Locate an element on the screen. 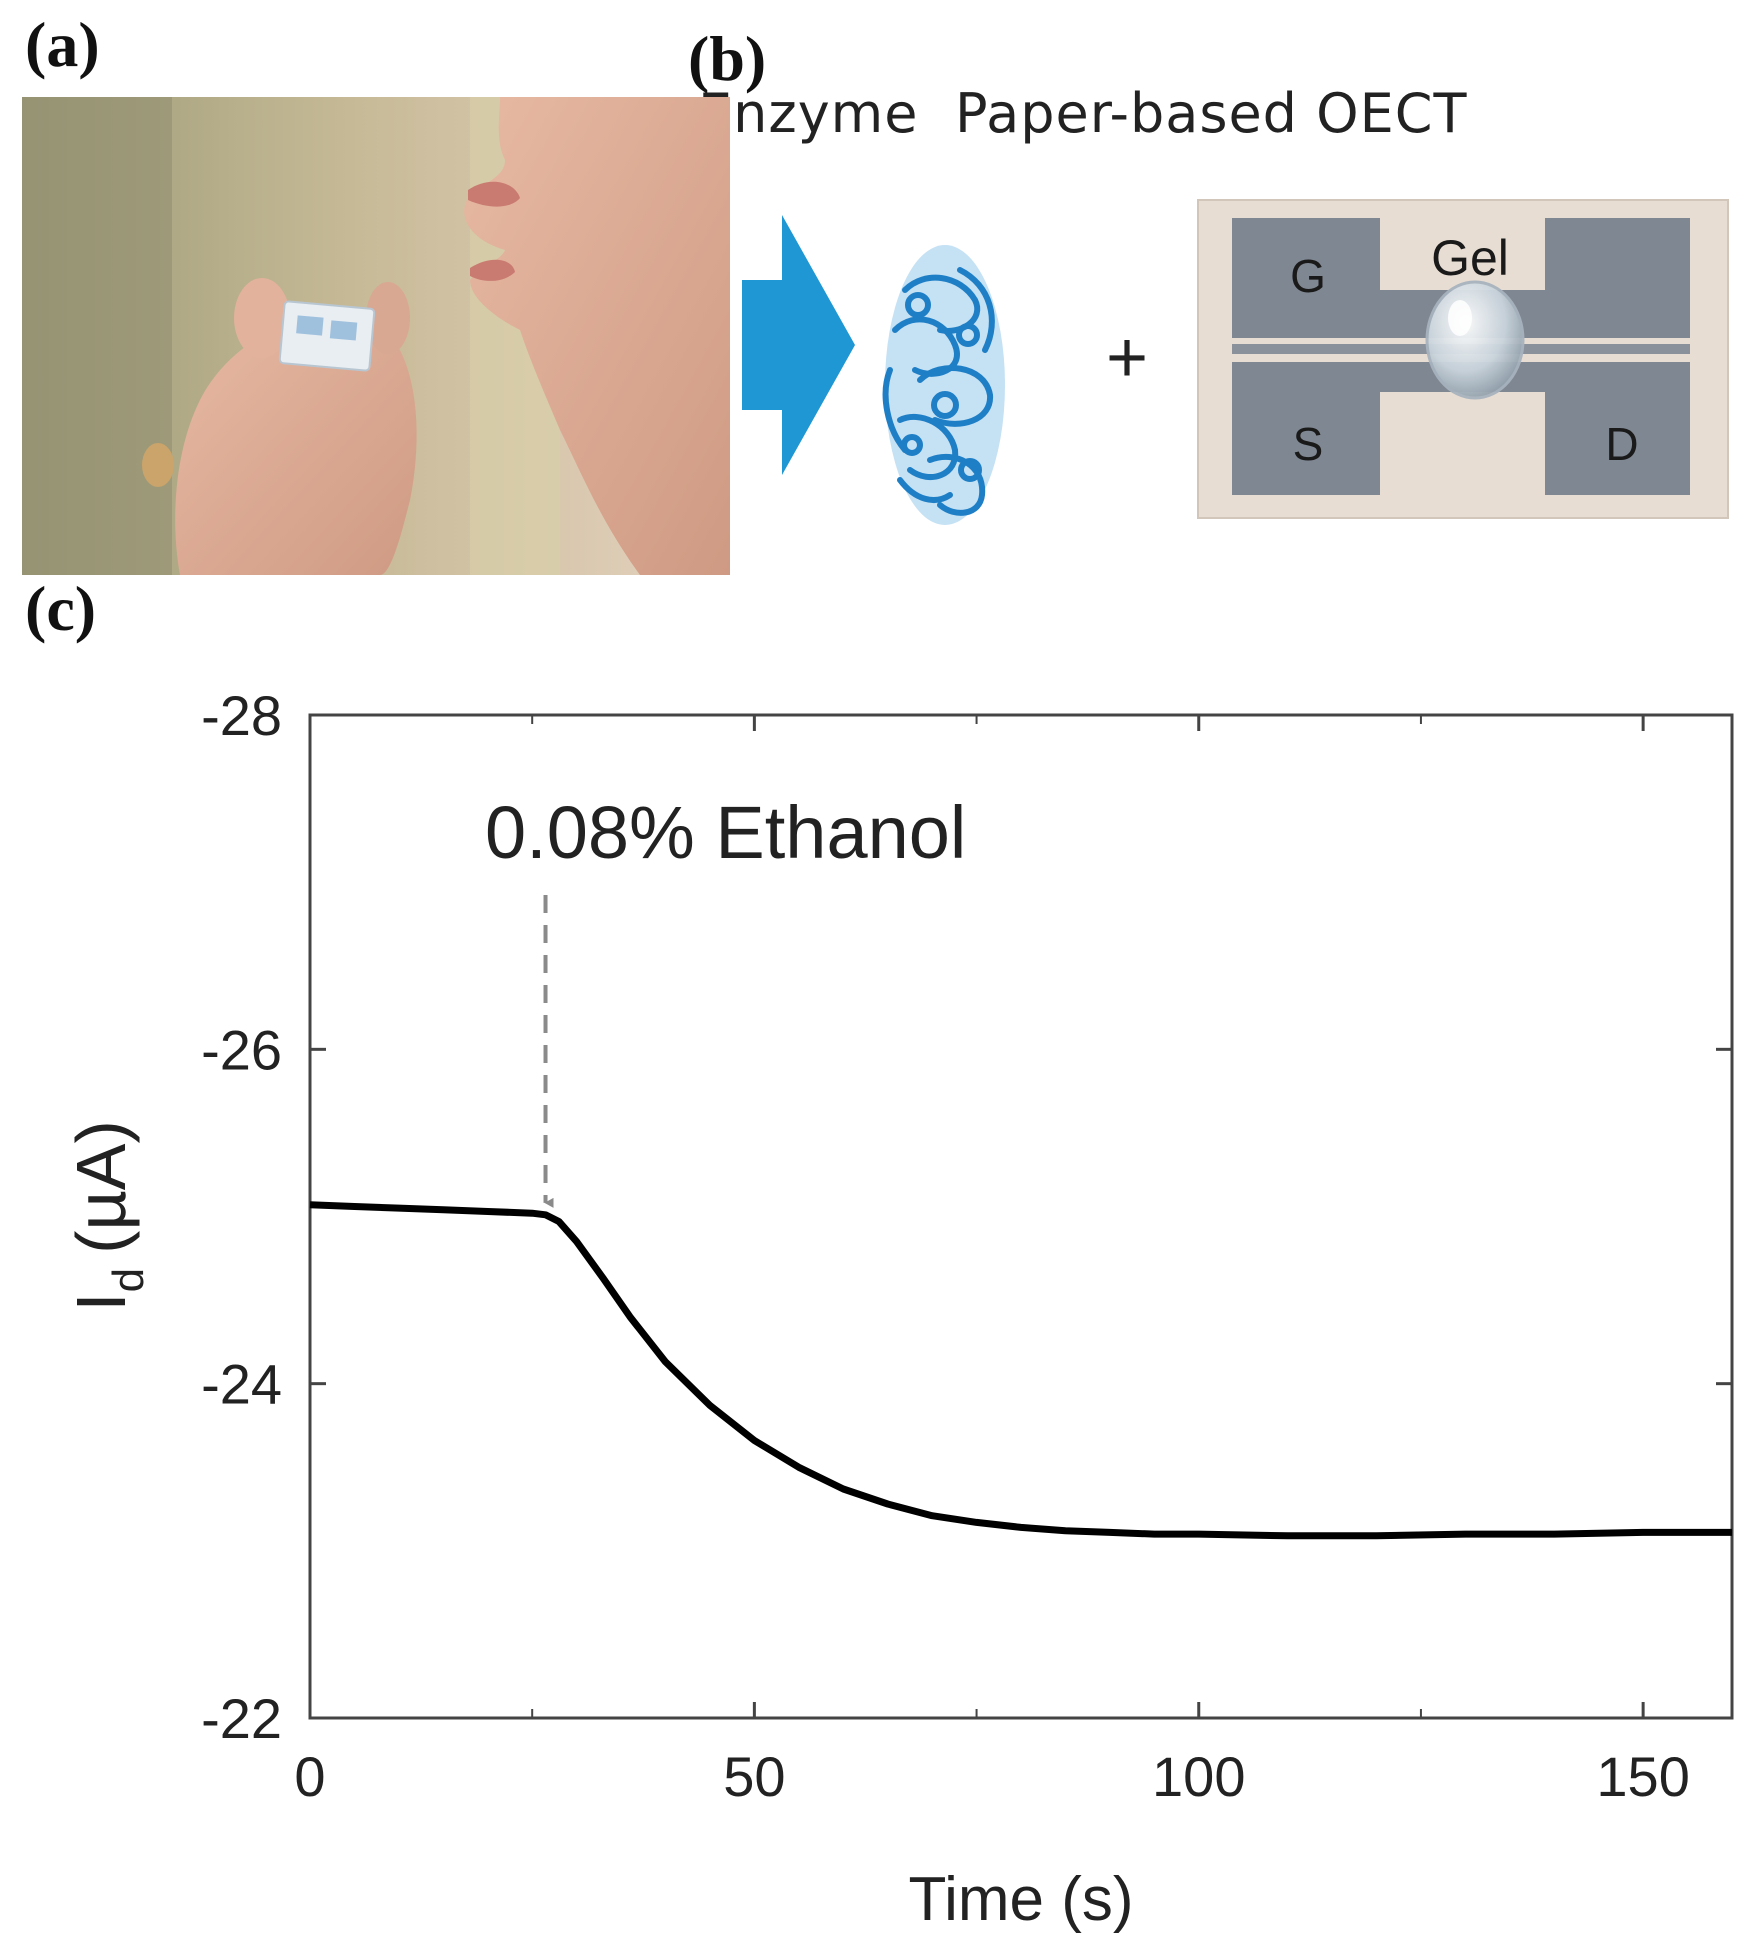 The image size is (1761, 1941). x-tick-label: 50 is located at coordinates (754, 1776).